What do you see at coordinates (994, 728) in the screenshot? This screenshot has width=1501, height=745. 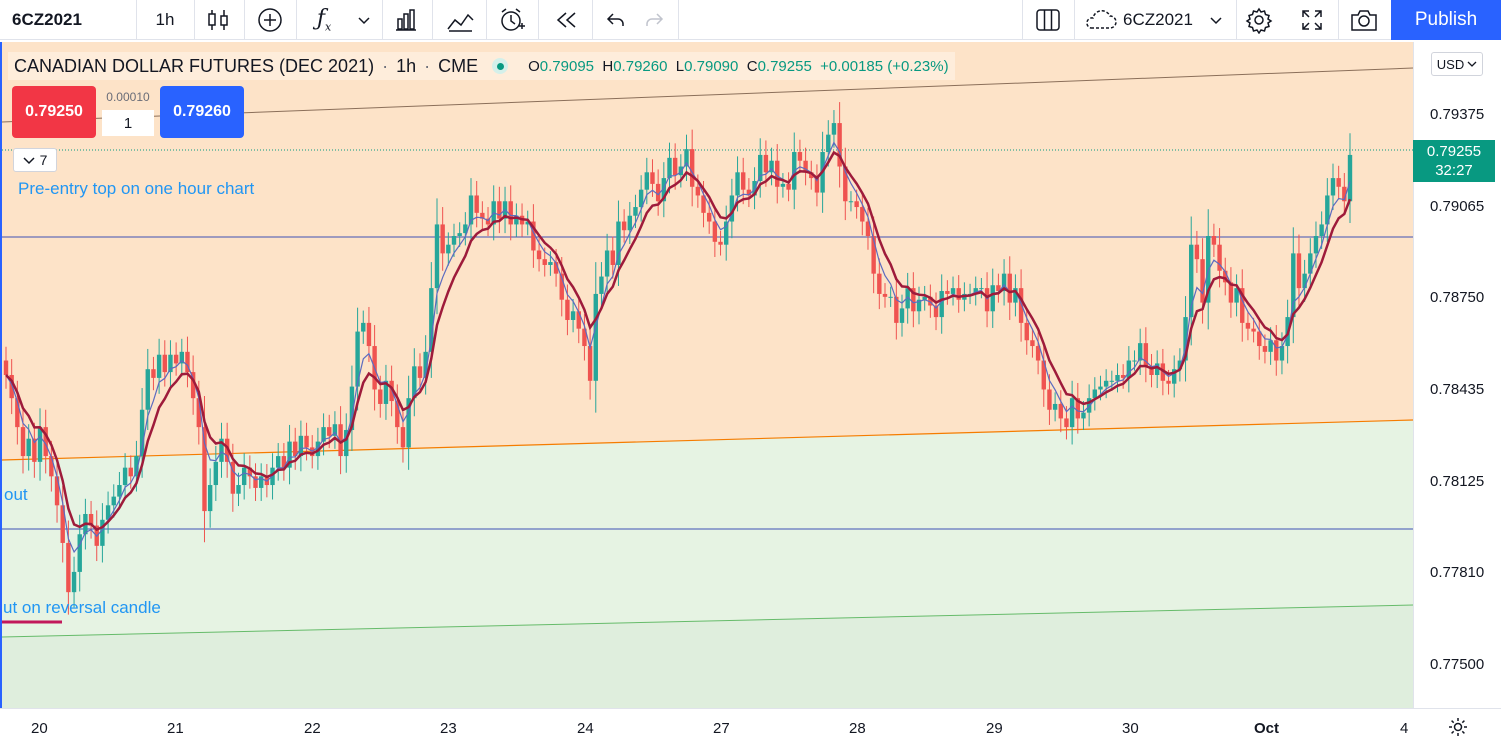 I see `time-label: 29` at bounding box center [994, 728].